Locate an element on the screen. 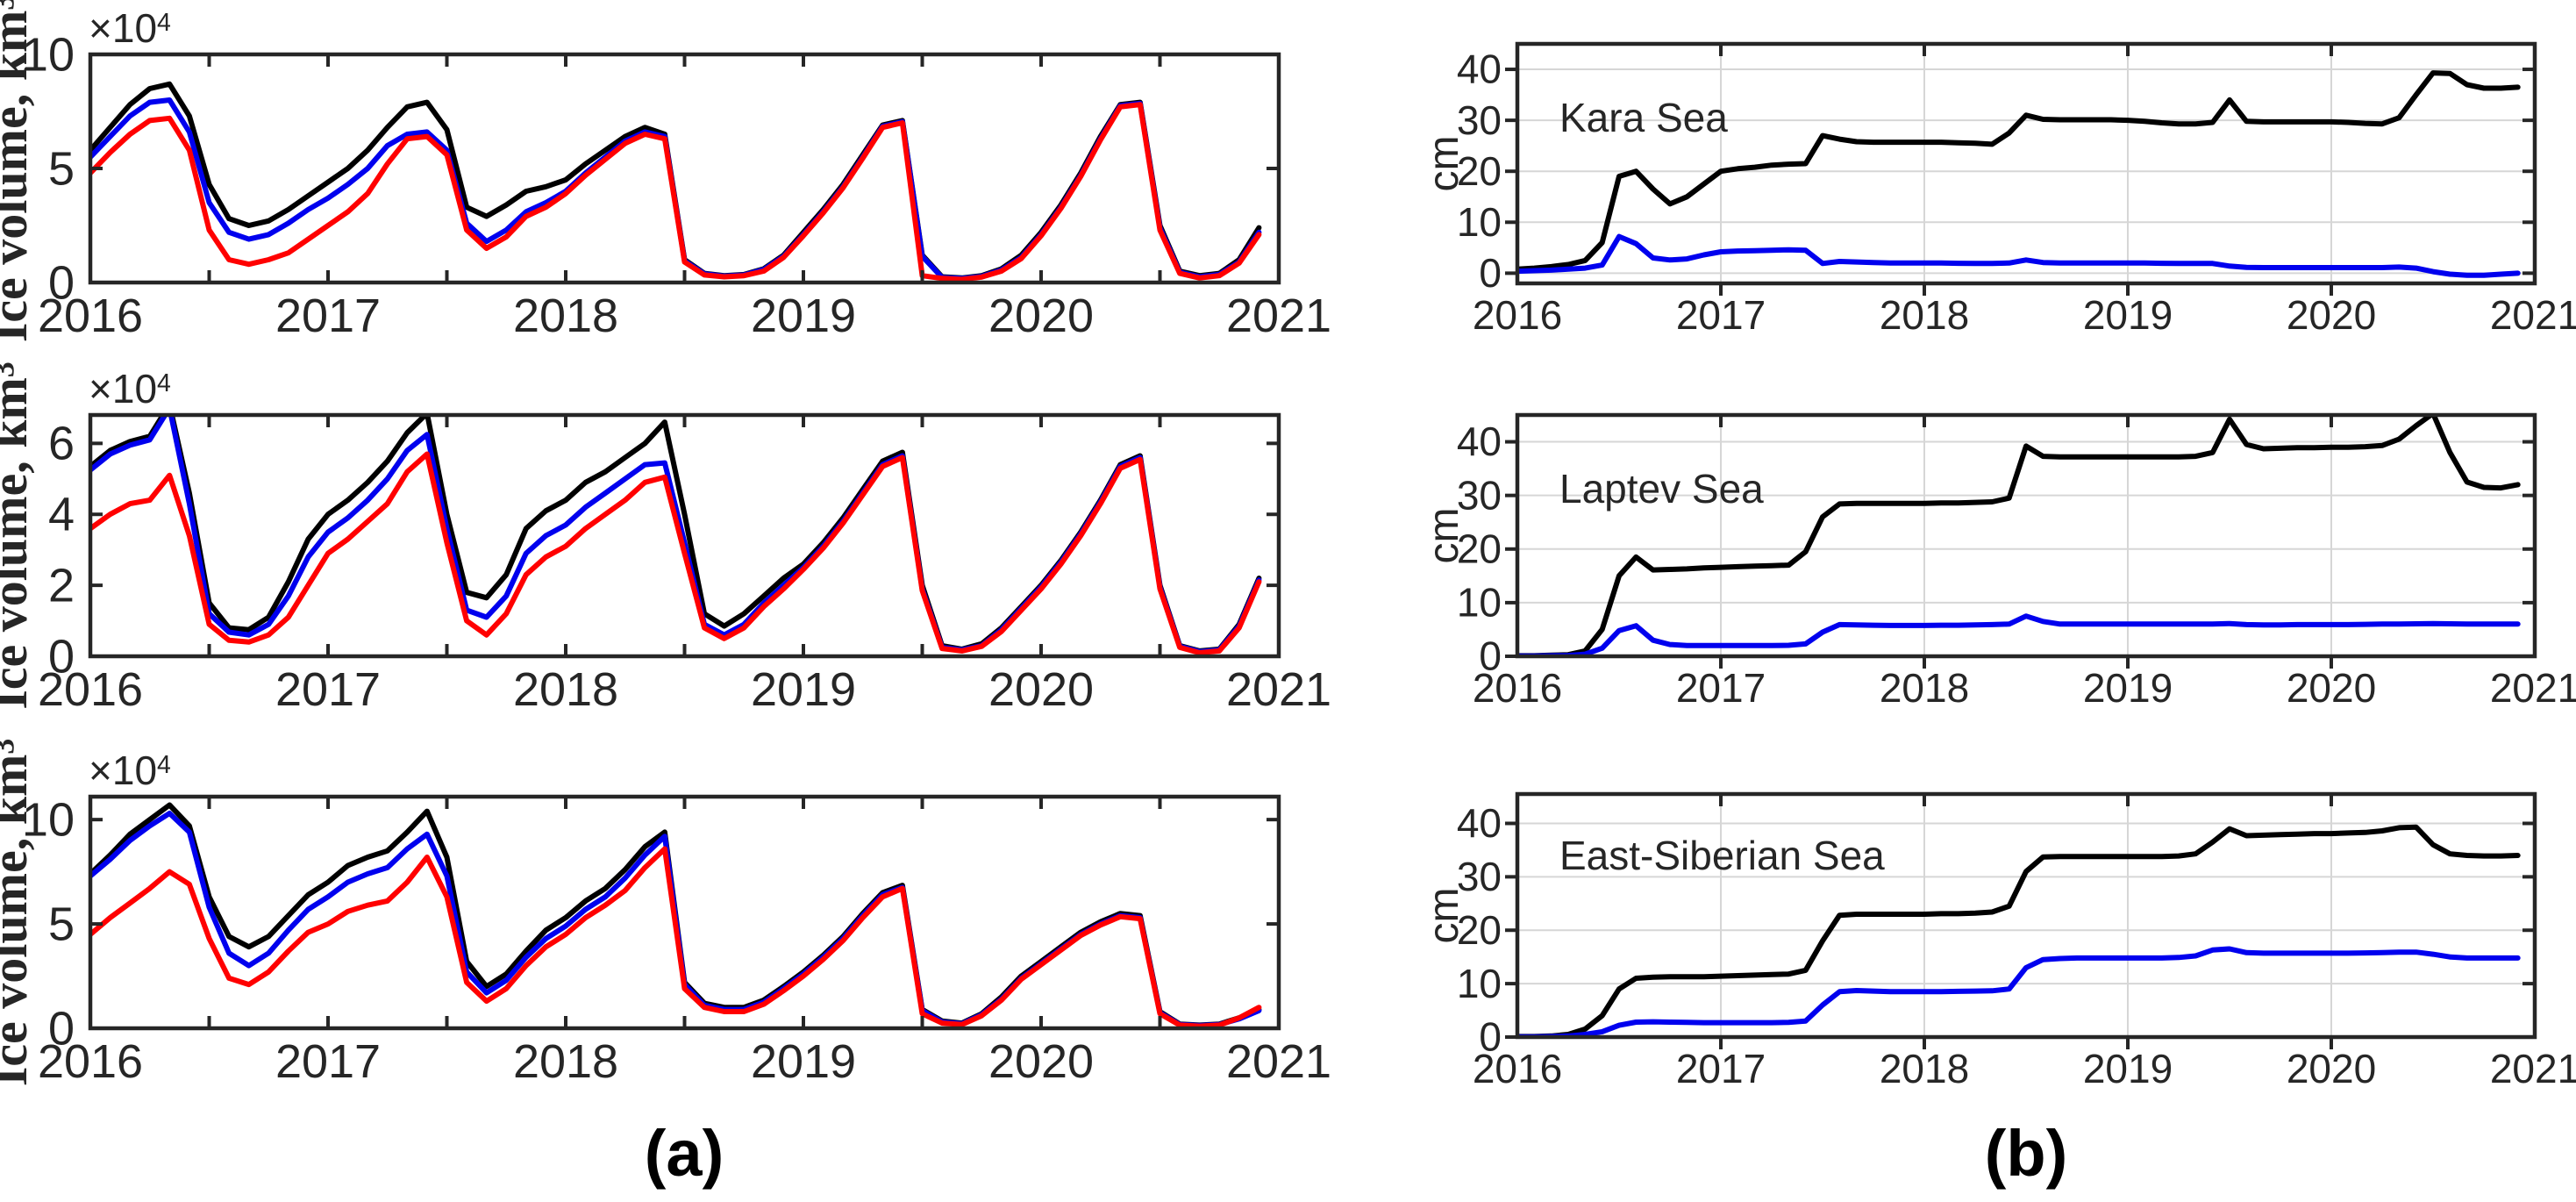 Image resolution: width=2576 pixels, height=1202 pixels. y-tick-label: 4 is located at coordinates (62, 515).